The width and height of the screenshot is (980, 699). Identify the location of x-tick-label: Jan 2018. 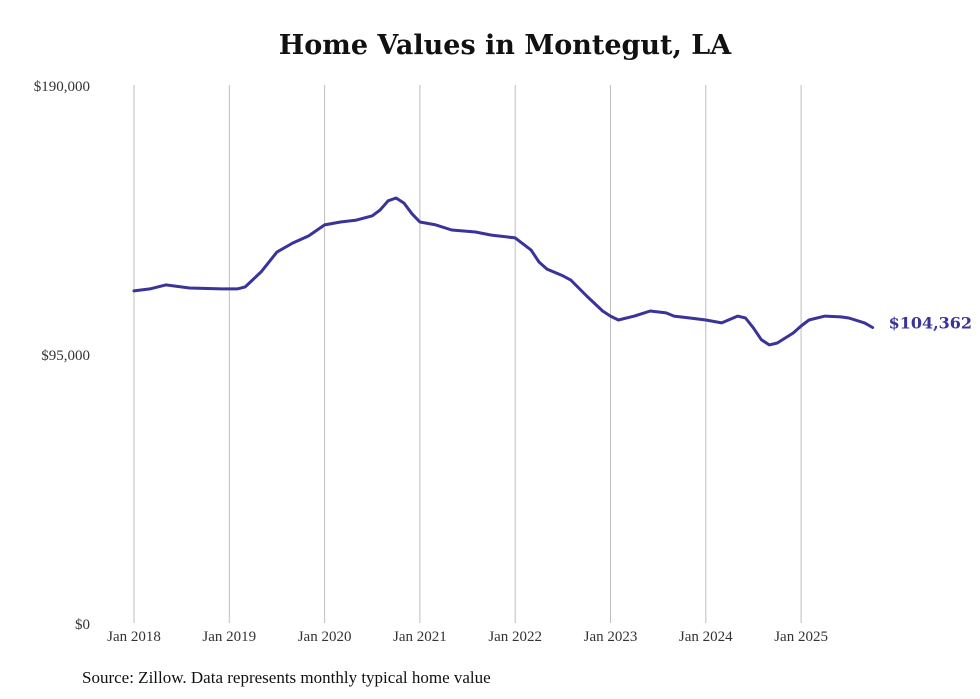
(134, 637).